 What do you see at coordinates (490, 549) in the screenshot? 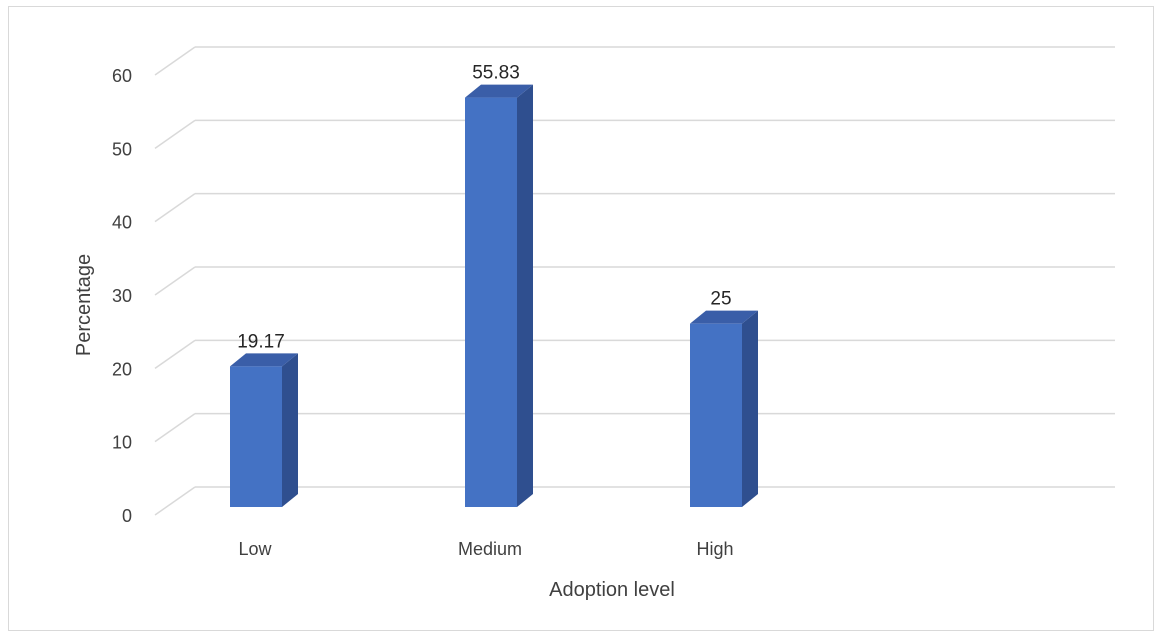
I see `x-category-label: Medium` at bounding box center [490, 549].